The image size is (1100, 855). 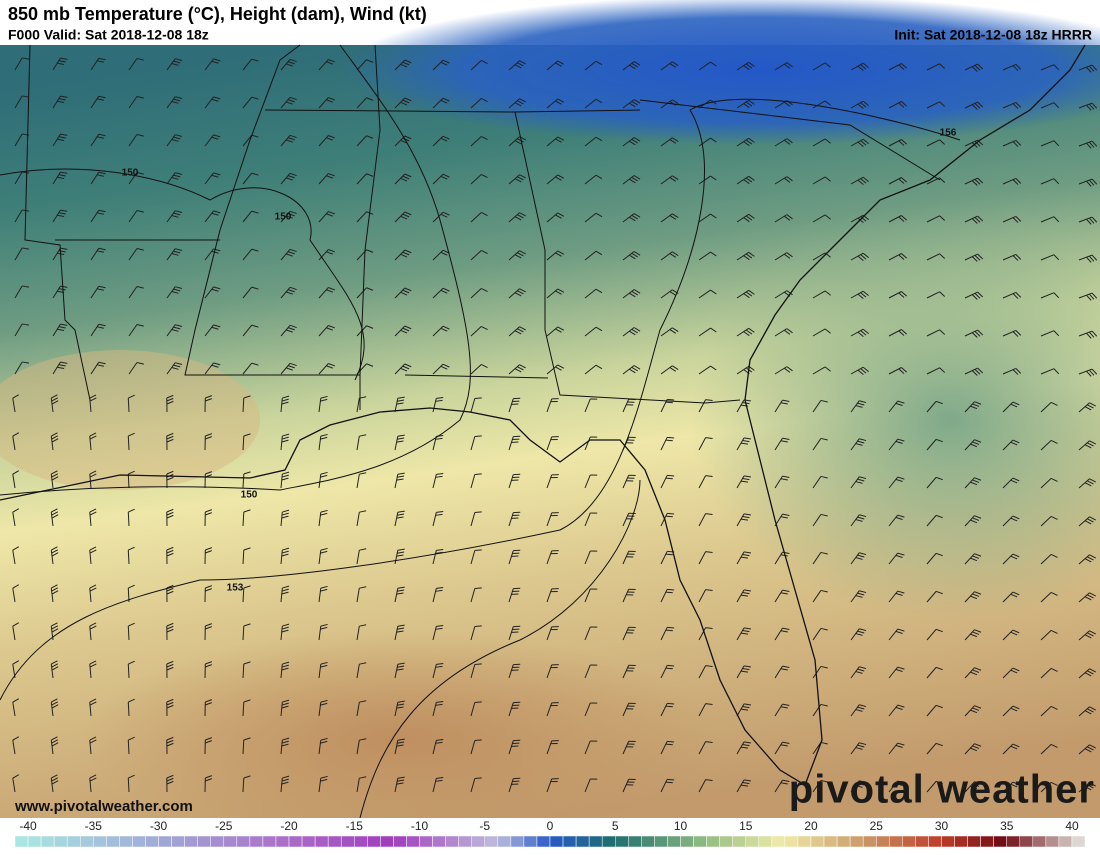 I want to click on colorbar-tick-label: 35, so click(x=1007, y=826).